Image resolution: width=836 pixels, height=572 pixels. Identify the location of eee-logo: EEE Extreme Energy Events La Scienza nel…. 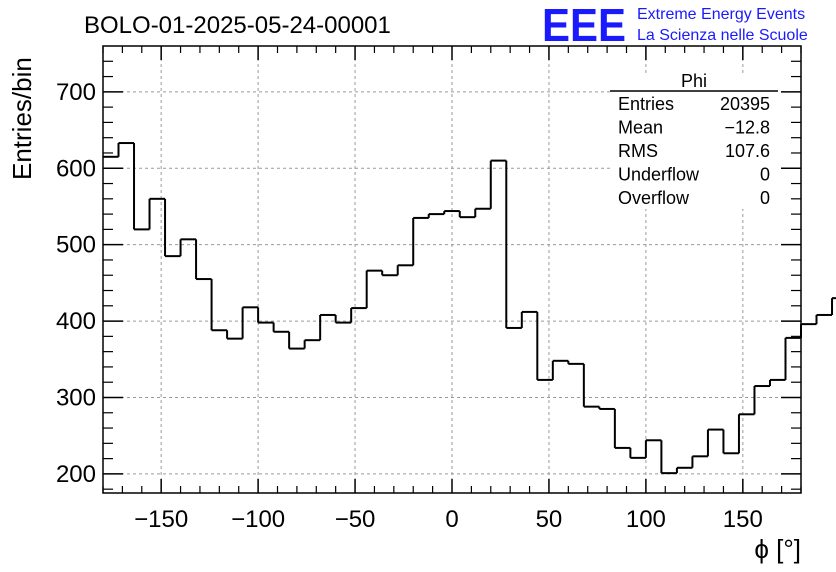
(675, 25).